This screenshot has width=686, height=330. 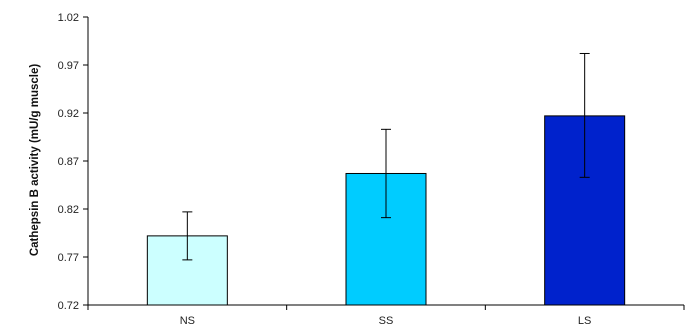 I want to click on y-tick-label: 0.77, so click(x=68, y=258).